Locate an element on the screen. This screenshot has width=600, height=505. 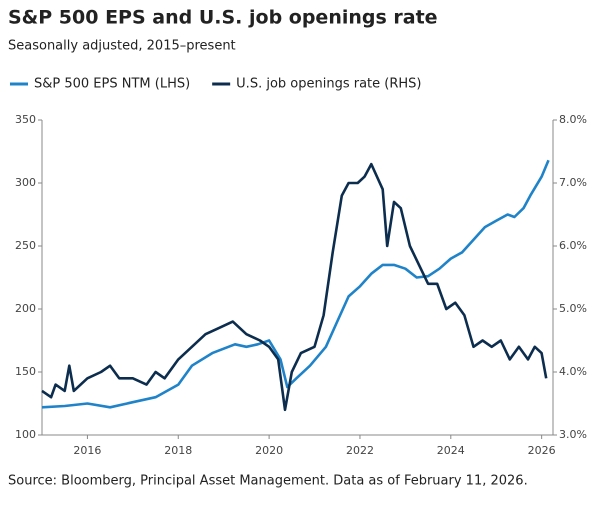
x-tick-label: 2022 is located at coordinates (360, 450).